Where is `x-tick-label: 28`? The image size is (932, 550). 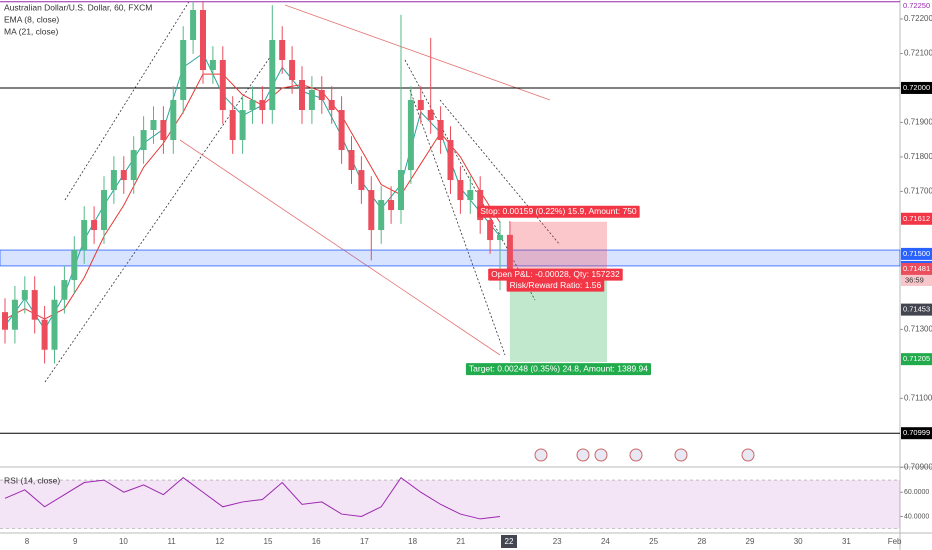
x-tick-label: 28 is located at coordinates (701, 541).